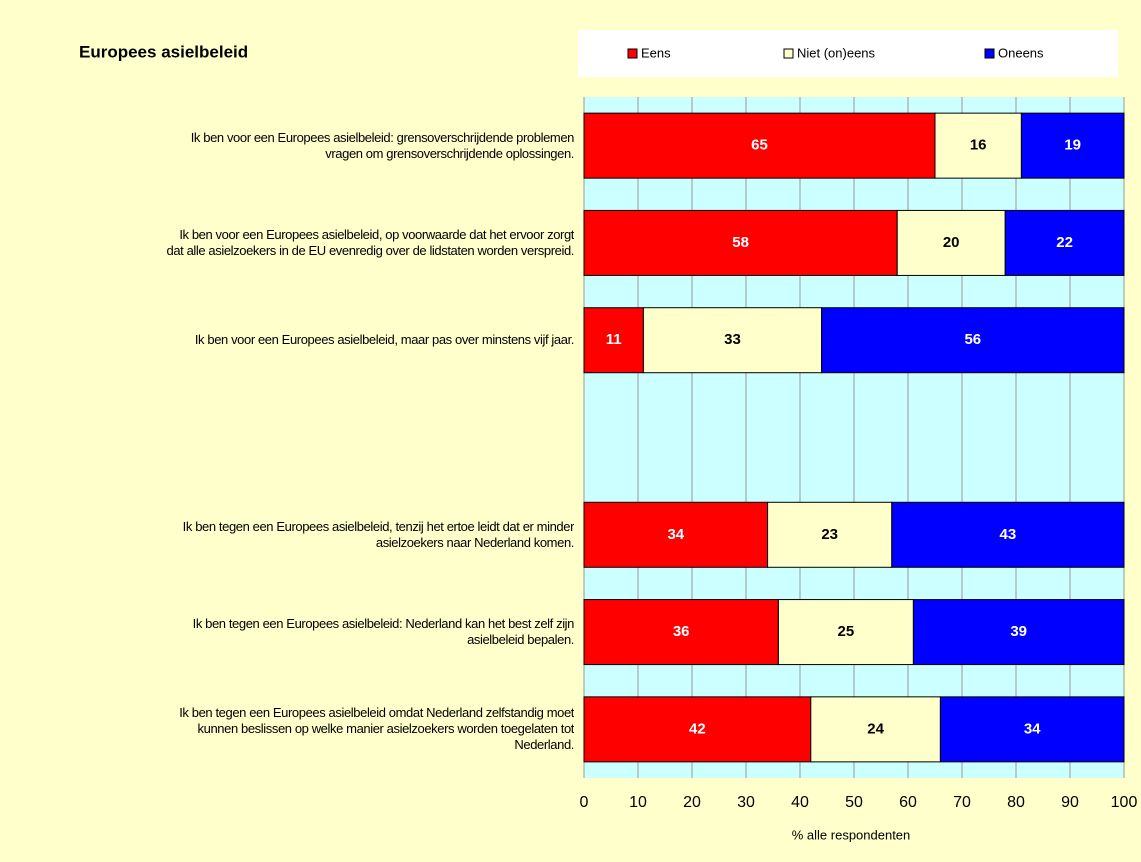 This screenshot has width=1141, height=862. What do you see at coordinates (740, 242) in the screenshot?
I see `value-label: 58` at bounding box center [740, 242].